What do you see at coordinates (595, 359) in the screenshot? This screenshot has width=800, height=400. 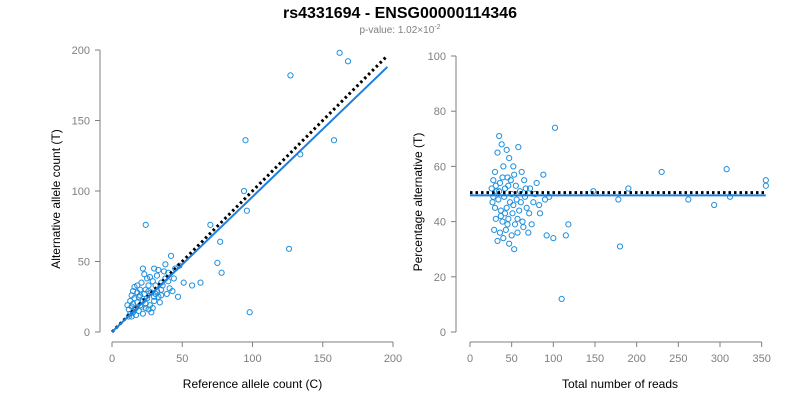 I see `right-x-tick-label: 150` at bounding box center [595, 359].